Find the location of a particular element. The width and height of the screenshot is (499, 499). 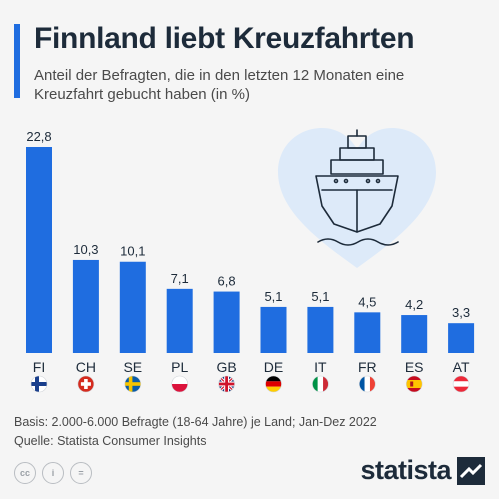

title-accent-bar is located at coordinates (17, 61).